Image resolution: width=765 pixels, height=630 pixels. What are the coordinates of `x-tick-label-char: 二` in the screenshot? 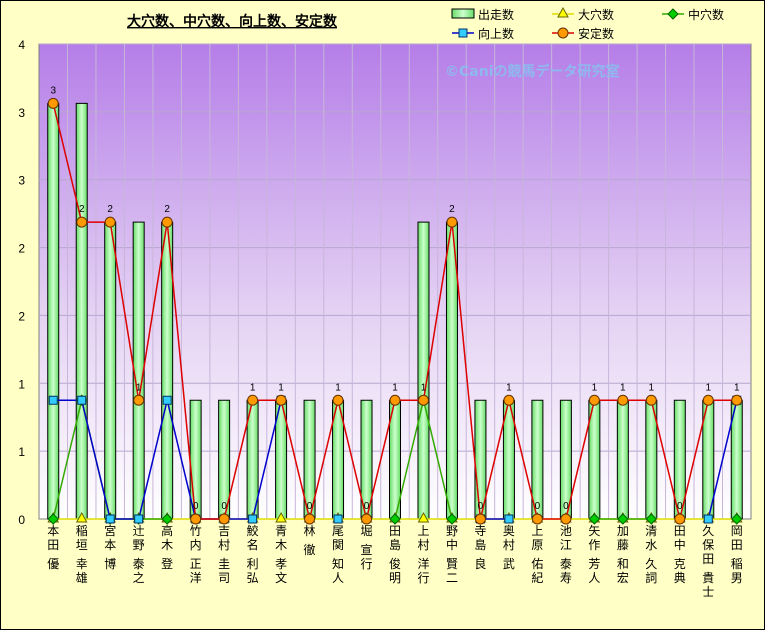 It's located at (452, 578).